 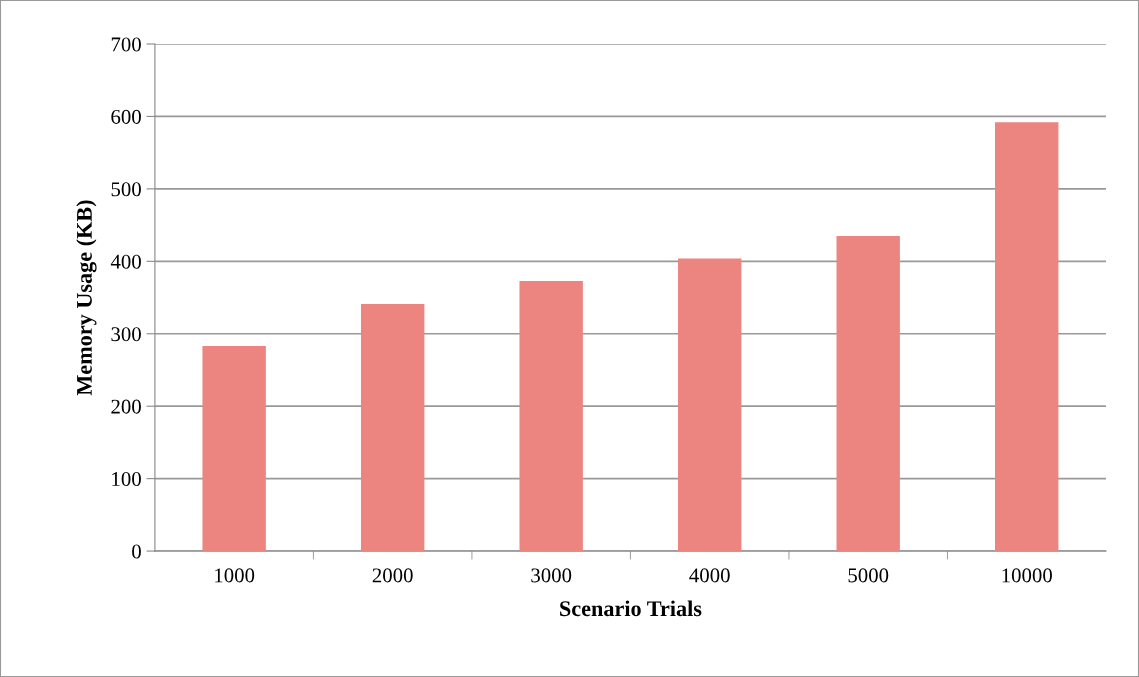 I want to click on x-tick-label: 1000, so click(x=235, y=575).